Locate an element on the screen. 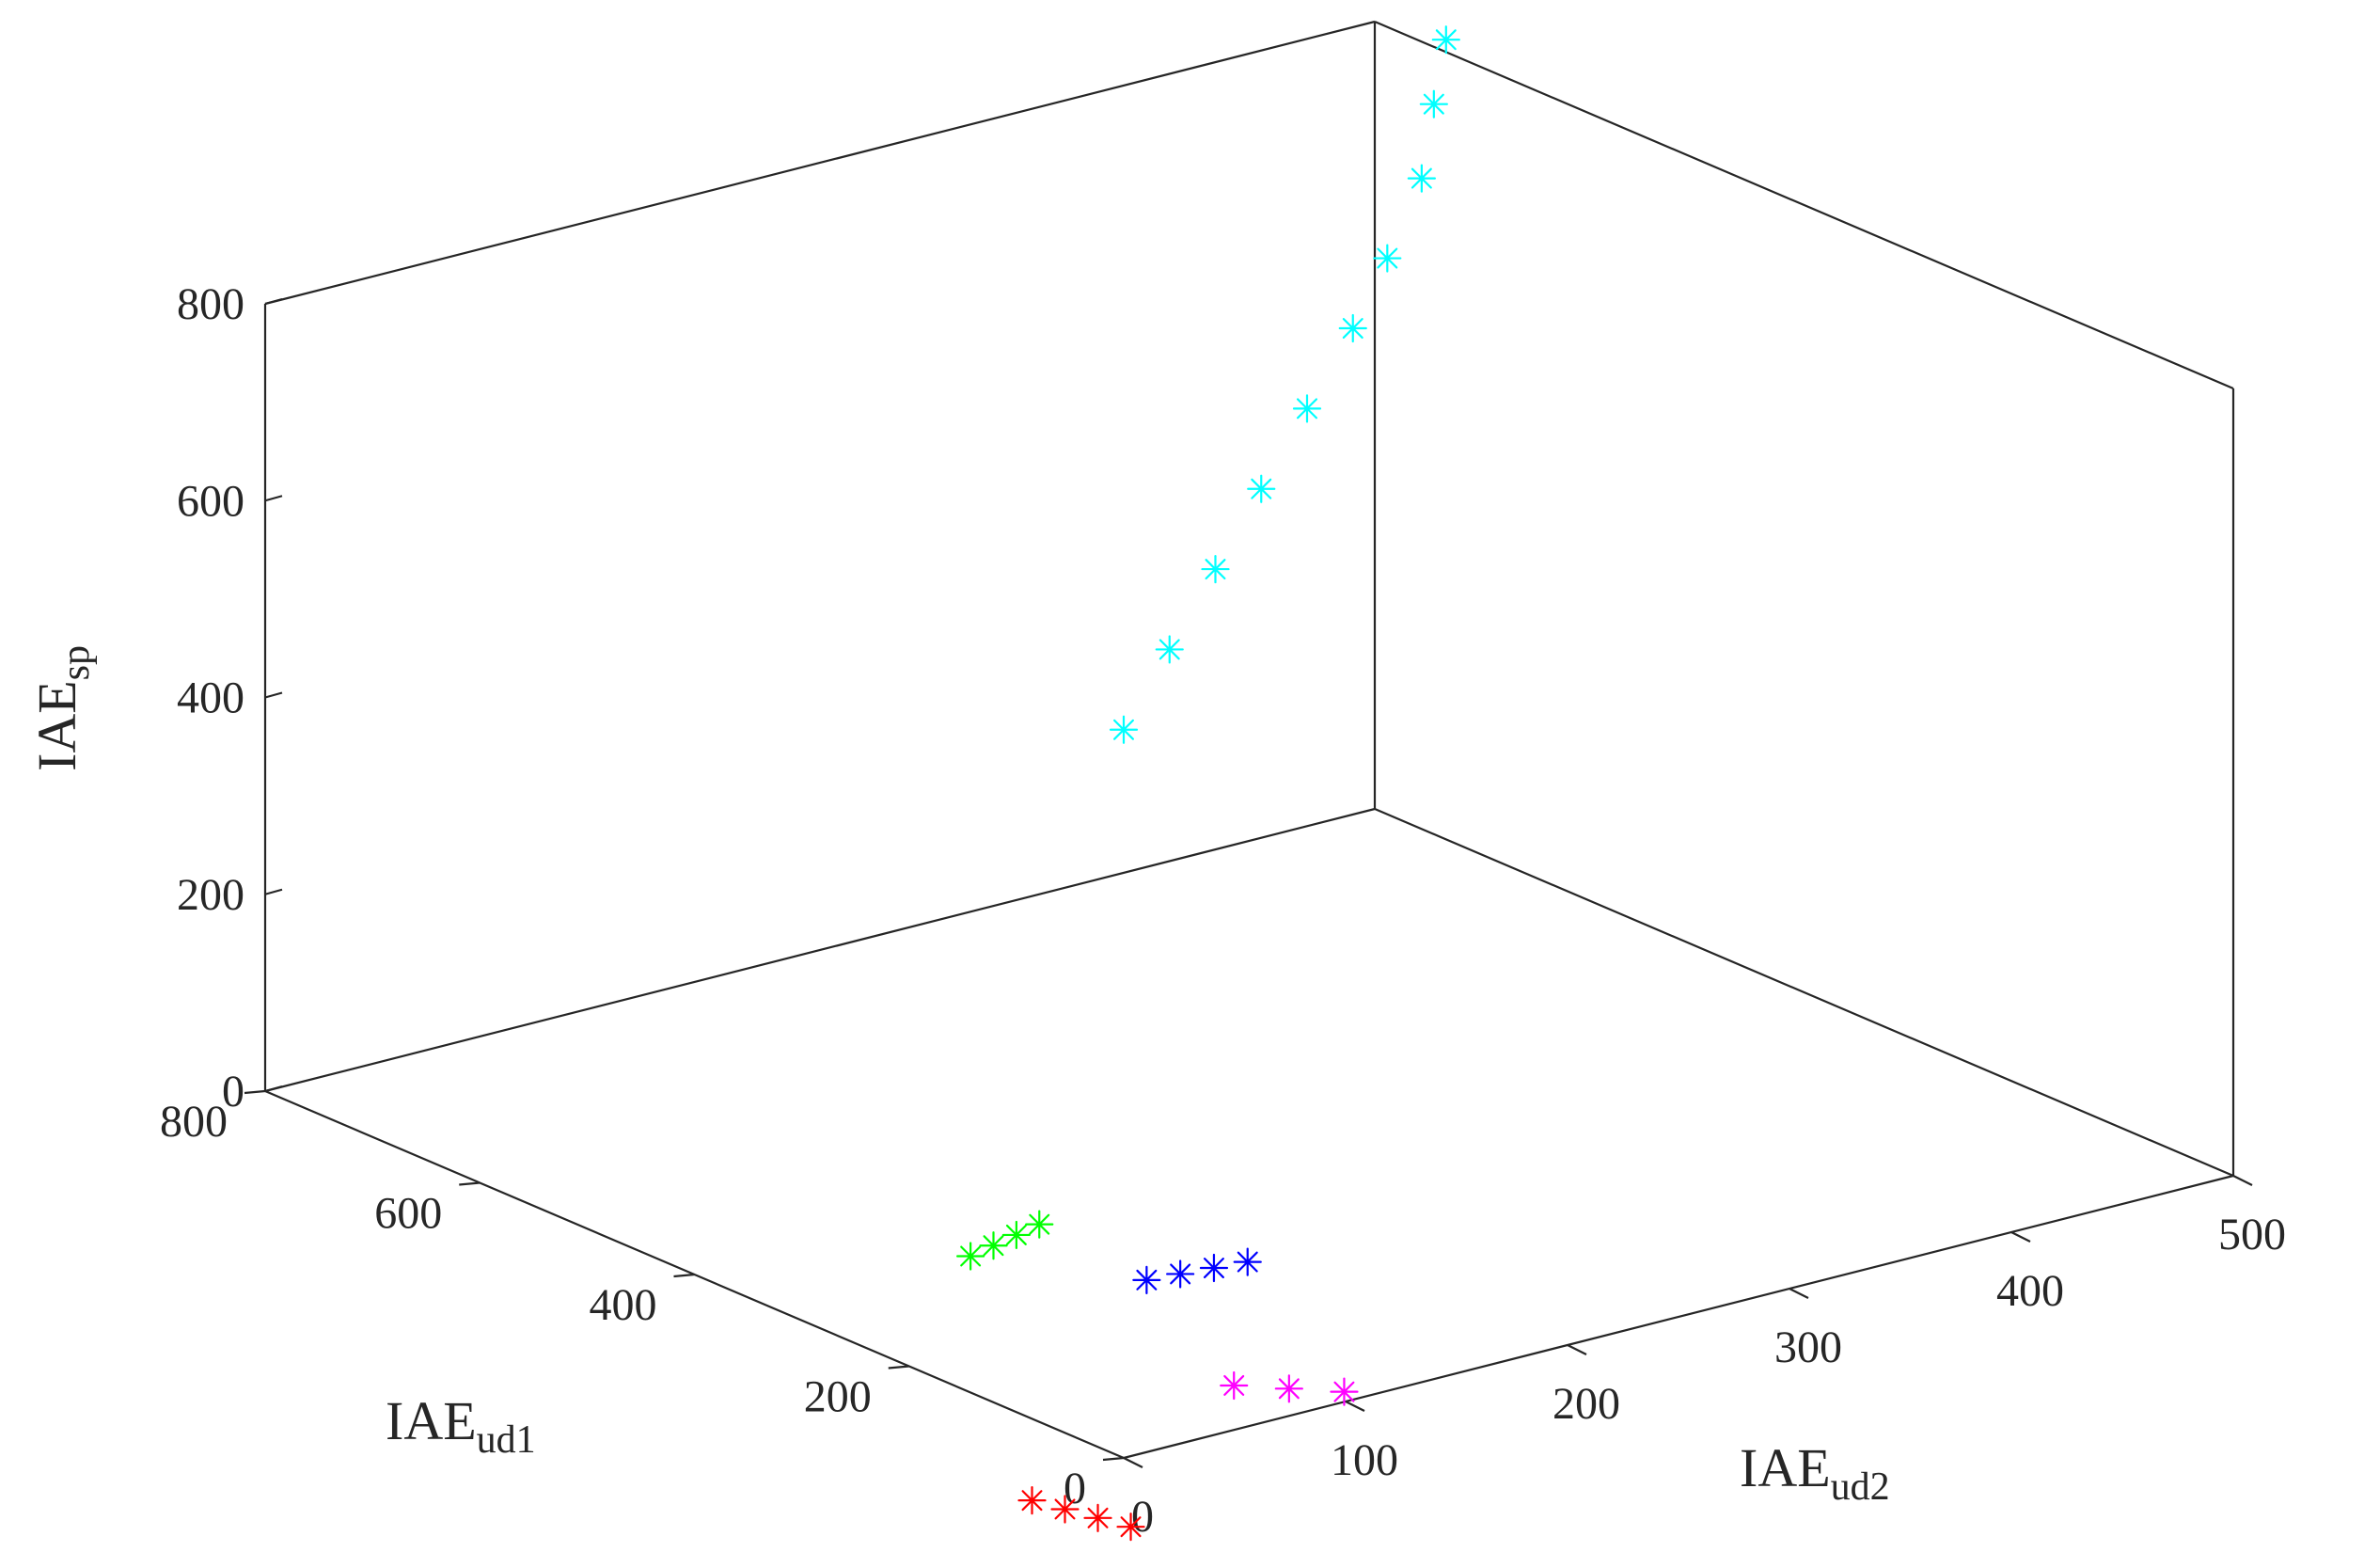 Image resolution: width=2380 pixels, height=1552 pixels. x-tick-label: 500 is located at coordinates (2252, 1234).